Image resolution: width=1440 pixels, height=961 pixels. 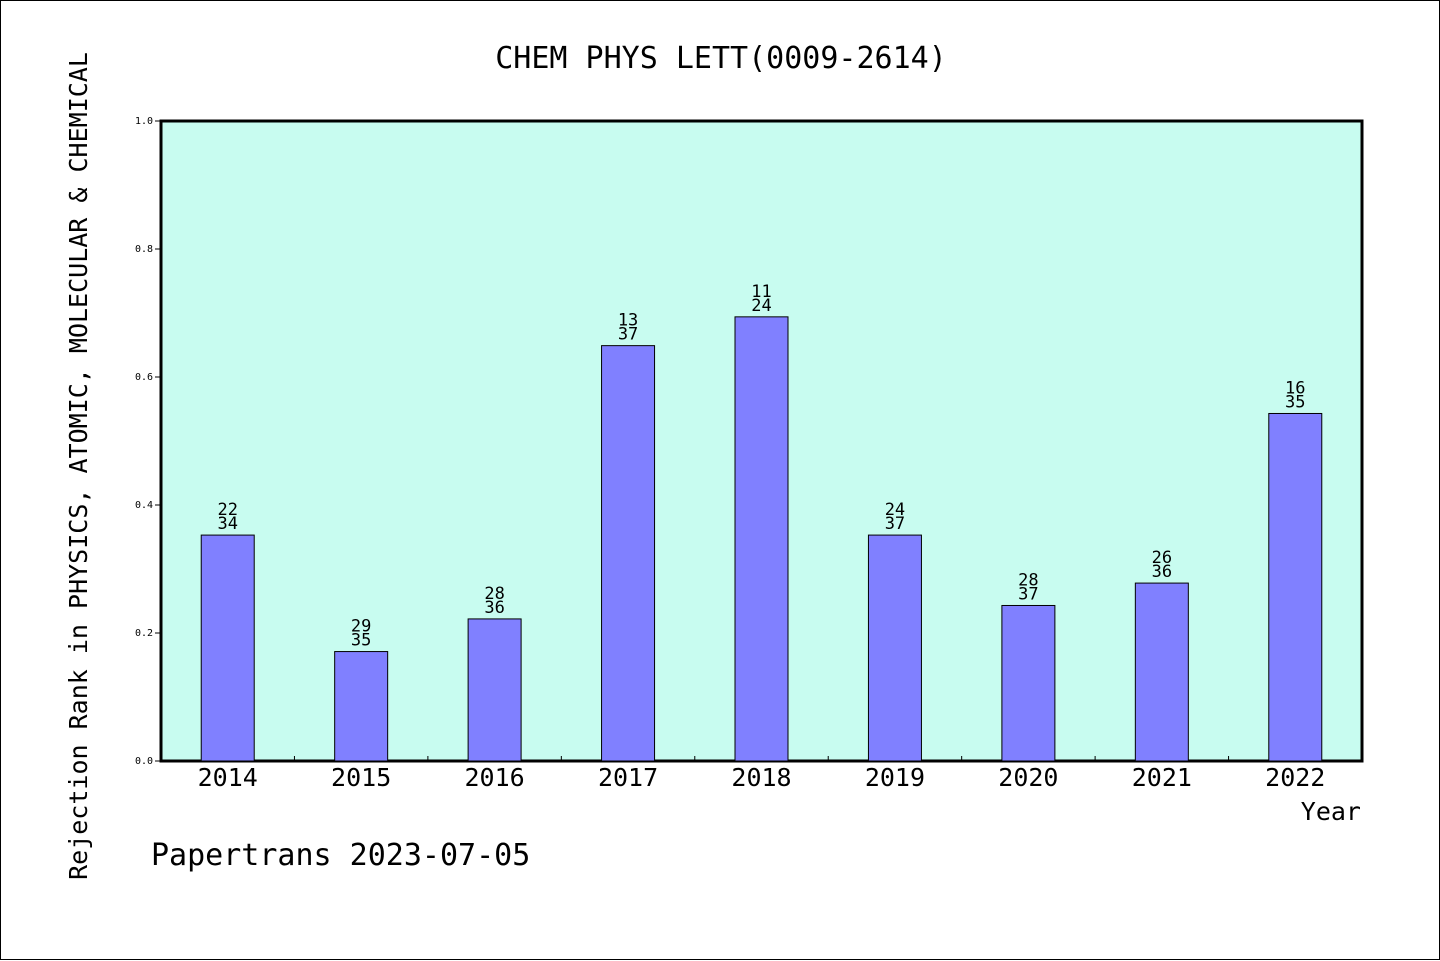 I want to click on bar-label-rank: 29, so click(x=361, y=627).